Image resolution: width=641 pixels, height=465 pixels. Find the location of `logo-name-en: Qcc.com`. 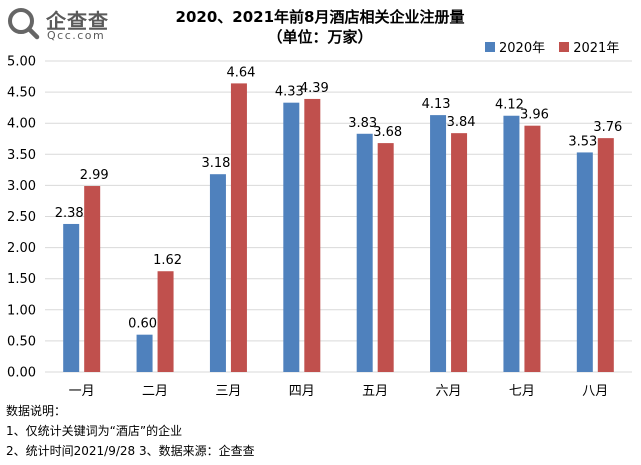

logo-name-en: Qcc.com is located at coordinates (76, 35).